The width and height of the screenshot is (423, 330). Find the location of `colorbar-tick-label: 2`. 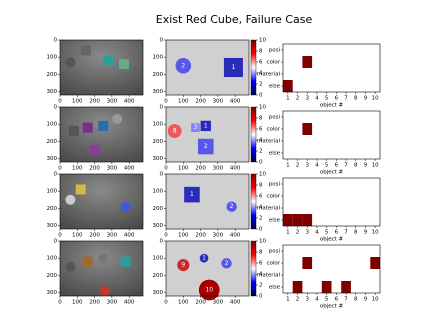

colorbar-tick-label: 2 is located at coordinates (261, 286).